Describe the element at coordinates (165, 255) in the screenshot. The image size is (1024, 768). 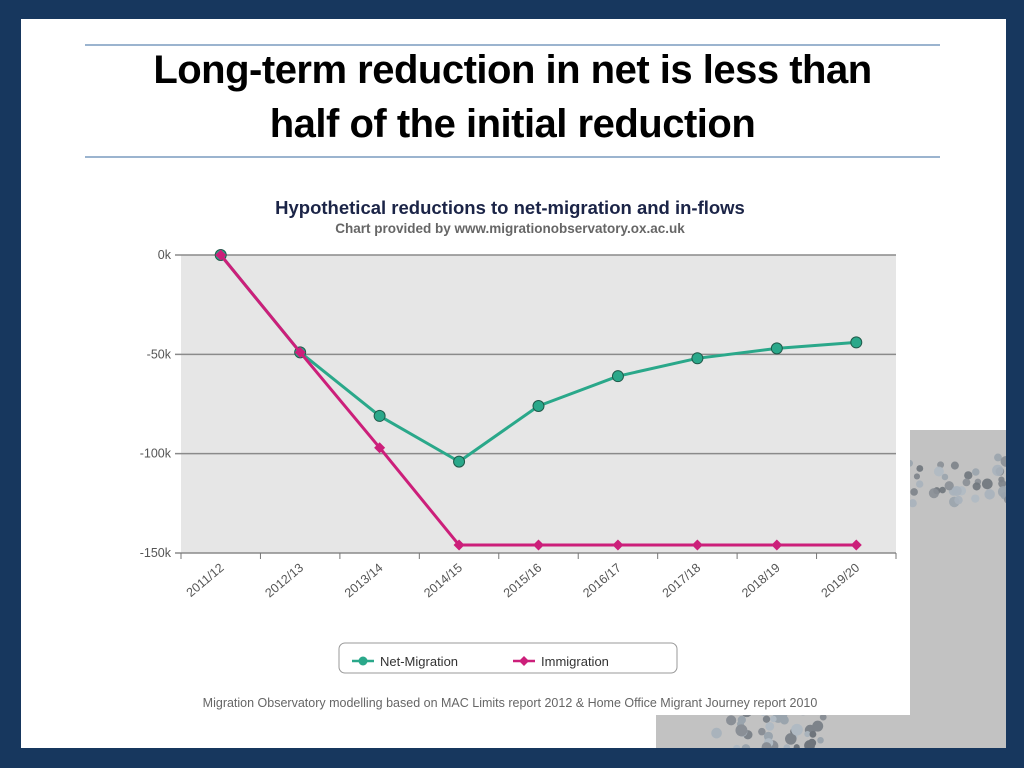
I see `y-tick-label: 0k` at that location.